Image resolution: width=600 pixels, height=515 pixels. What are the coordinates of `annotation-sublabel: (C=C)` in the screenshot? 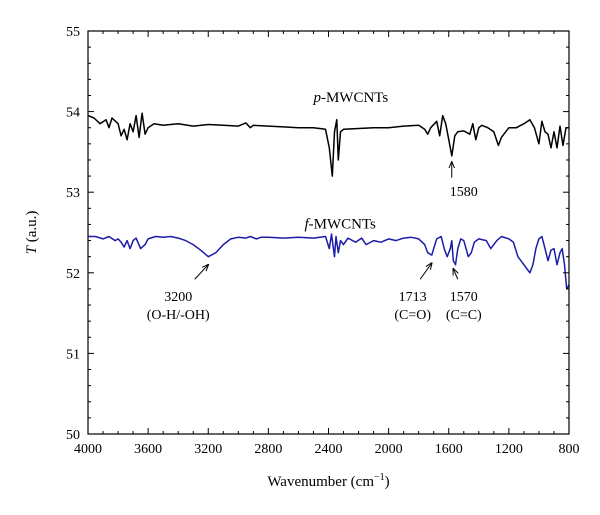 It's located at (464, 315).